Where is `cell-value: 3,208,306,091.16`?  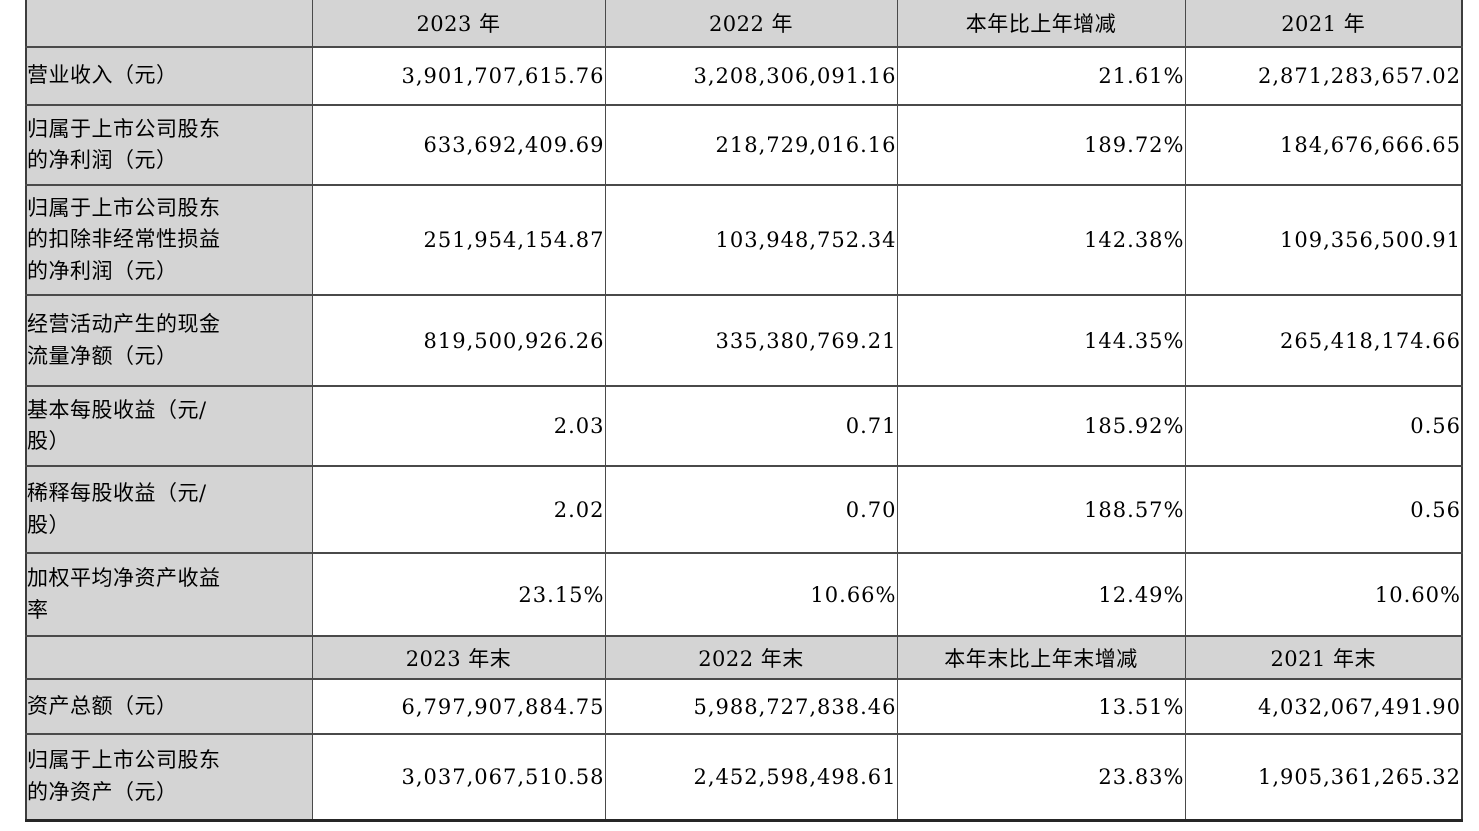
cell-value: 3,208,306,091.16 is located at coordinates (751, 76).